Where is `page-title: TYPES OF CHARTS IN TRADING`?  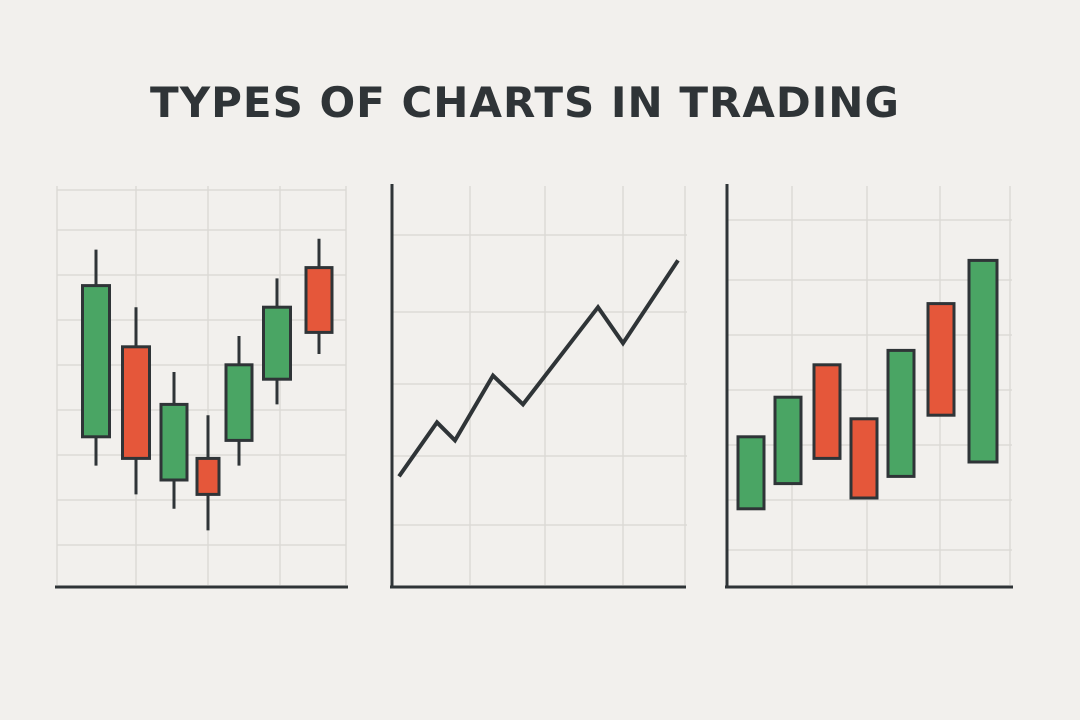 page-title: TYPES OF CHARTS IN TRADING is located at coordinates (525, 102).